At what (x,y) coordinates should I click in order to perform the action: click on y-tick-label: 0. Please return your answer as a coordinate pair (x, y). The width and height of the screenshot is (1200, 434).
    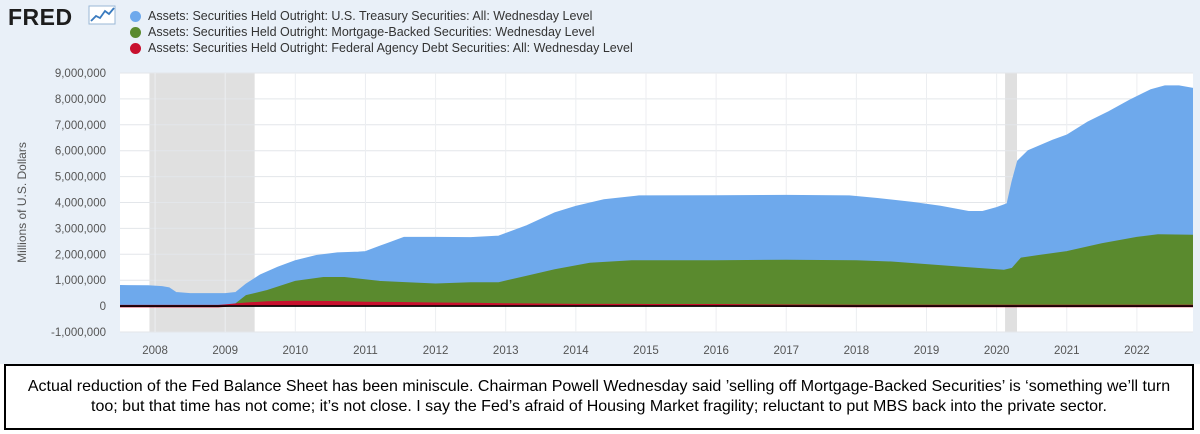
    Looking at the image, I should click on (103, 307).